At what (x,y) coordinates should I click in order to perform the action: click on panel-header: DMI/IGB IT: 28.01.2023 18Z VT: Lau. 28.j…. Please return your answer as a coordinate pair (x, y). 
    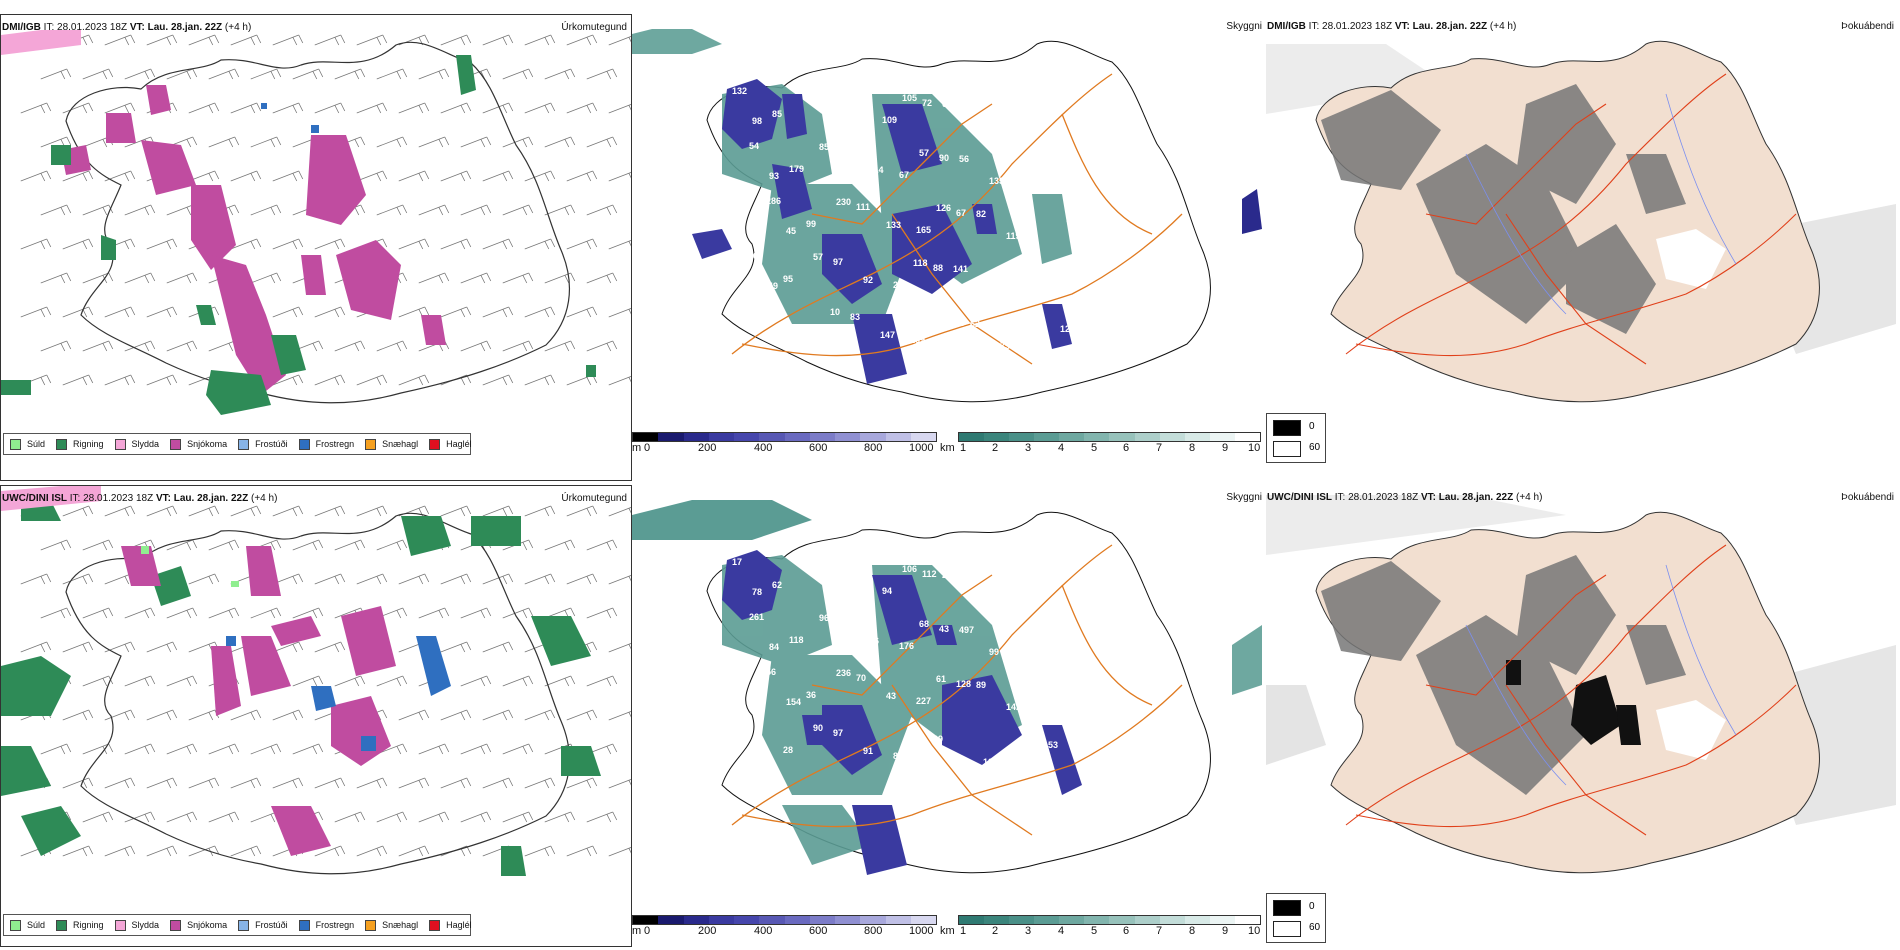
    Looking at the image, I should click on (1392, 26).